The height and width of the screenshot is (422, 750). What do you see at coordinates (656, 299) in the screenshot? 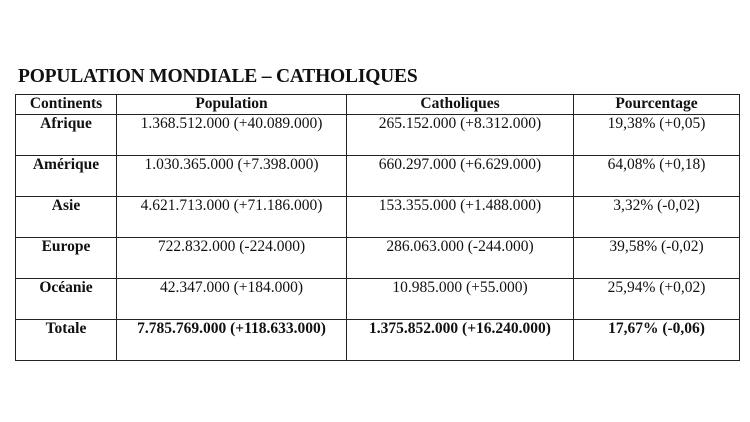
I see `cell-pourcentage: 25,94% (+0,02)` at bounding box center [656, 299].